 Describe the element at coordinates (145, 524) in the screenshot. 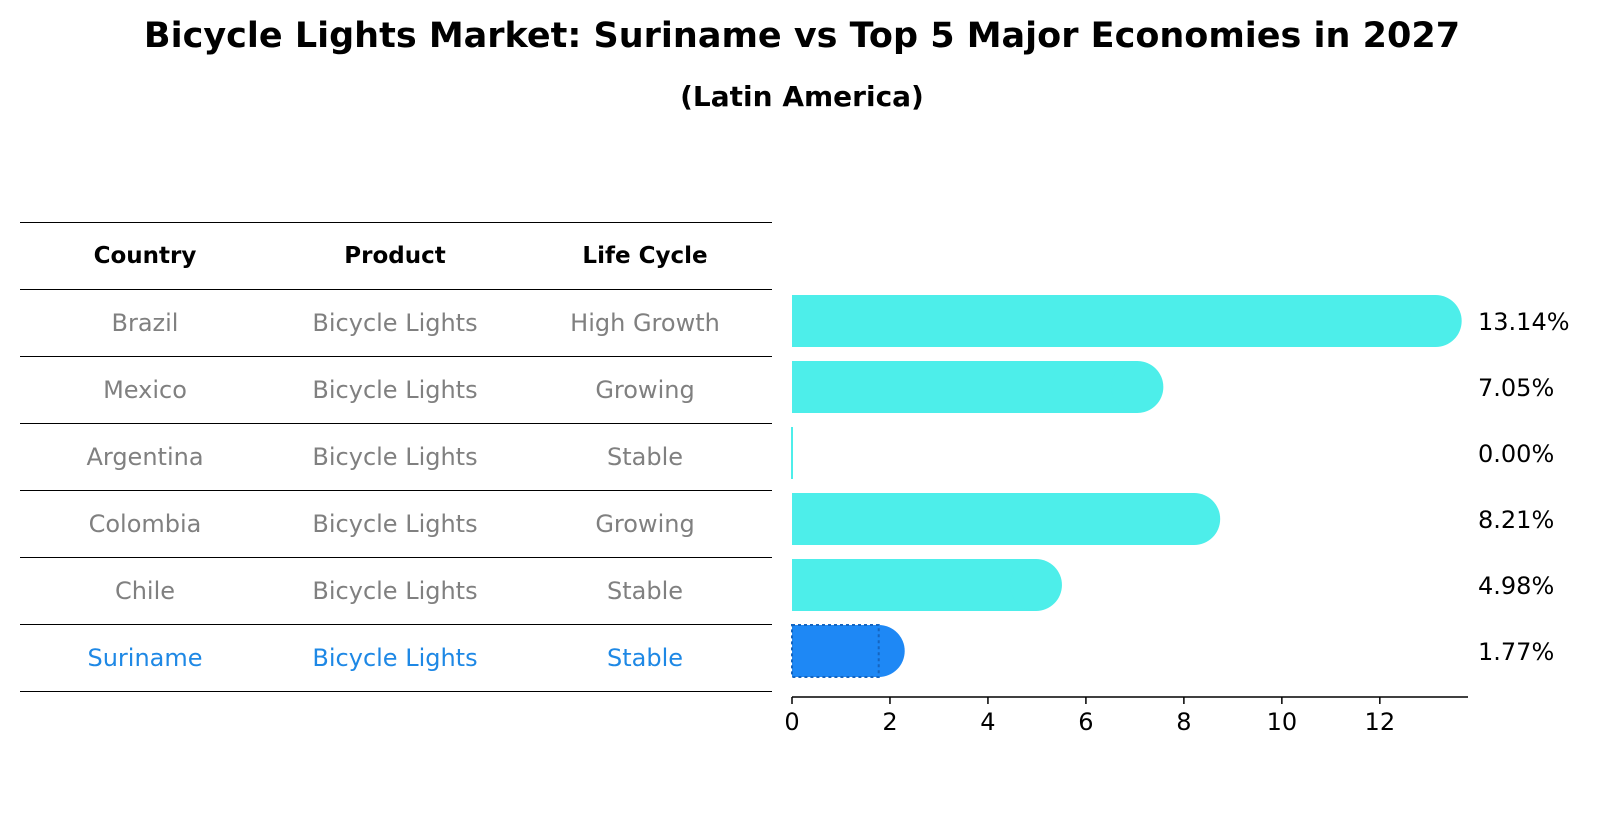

I see `country-cell: Colombia` at that location.